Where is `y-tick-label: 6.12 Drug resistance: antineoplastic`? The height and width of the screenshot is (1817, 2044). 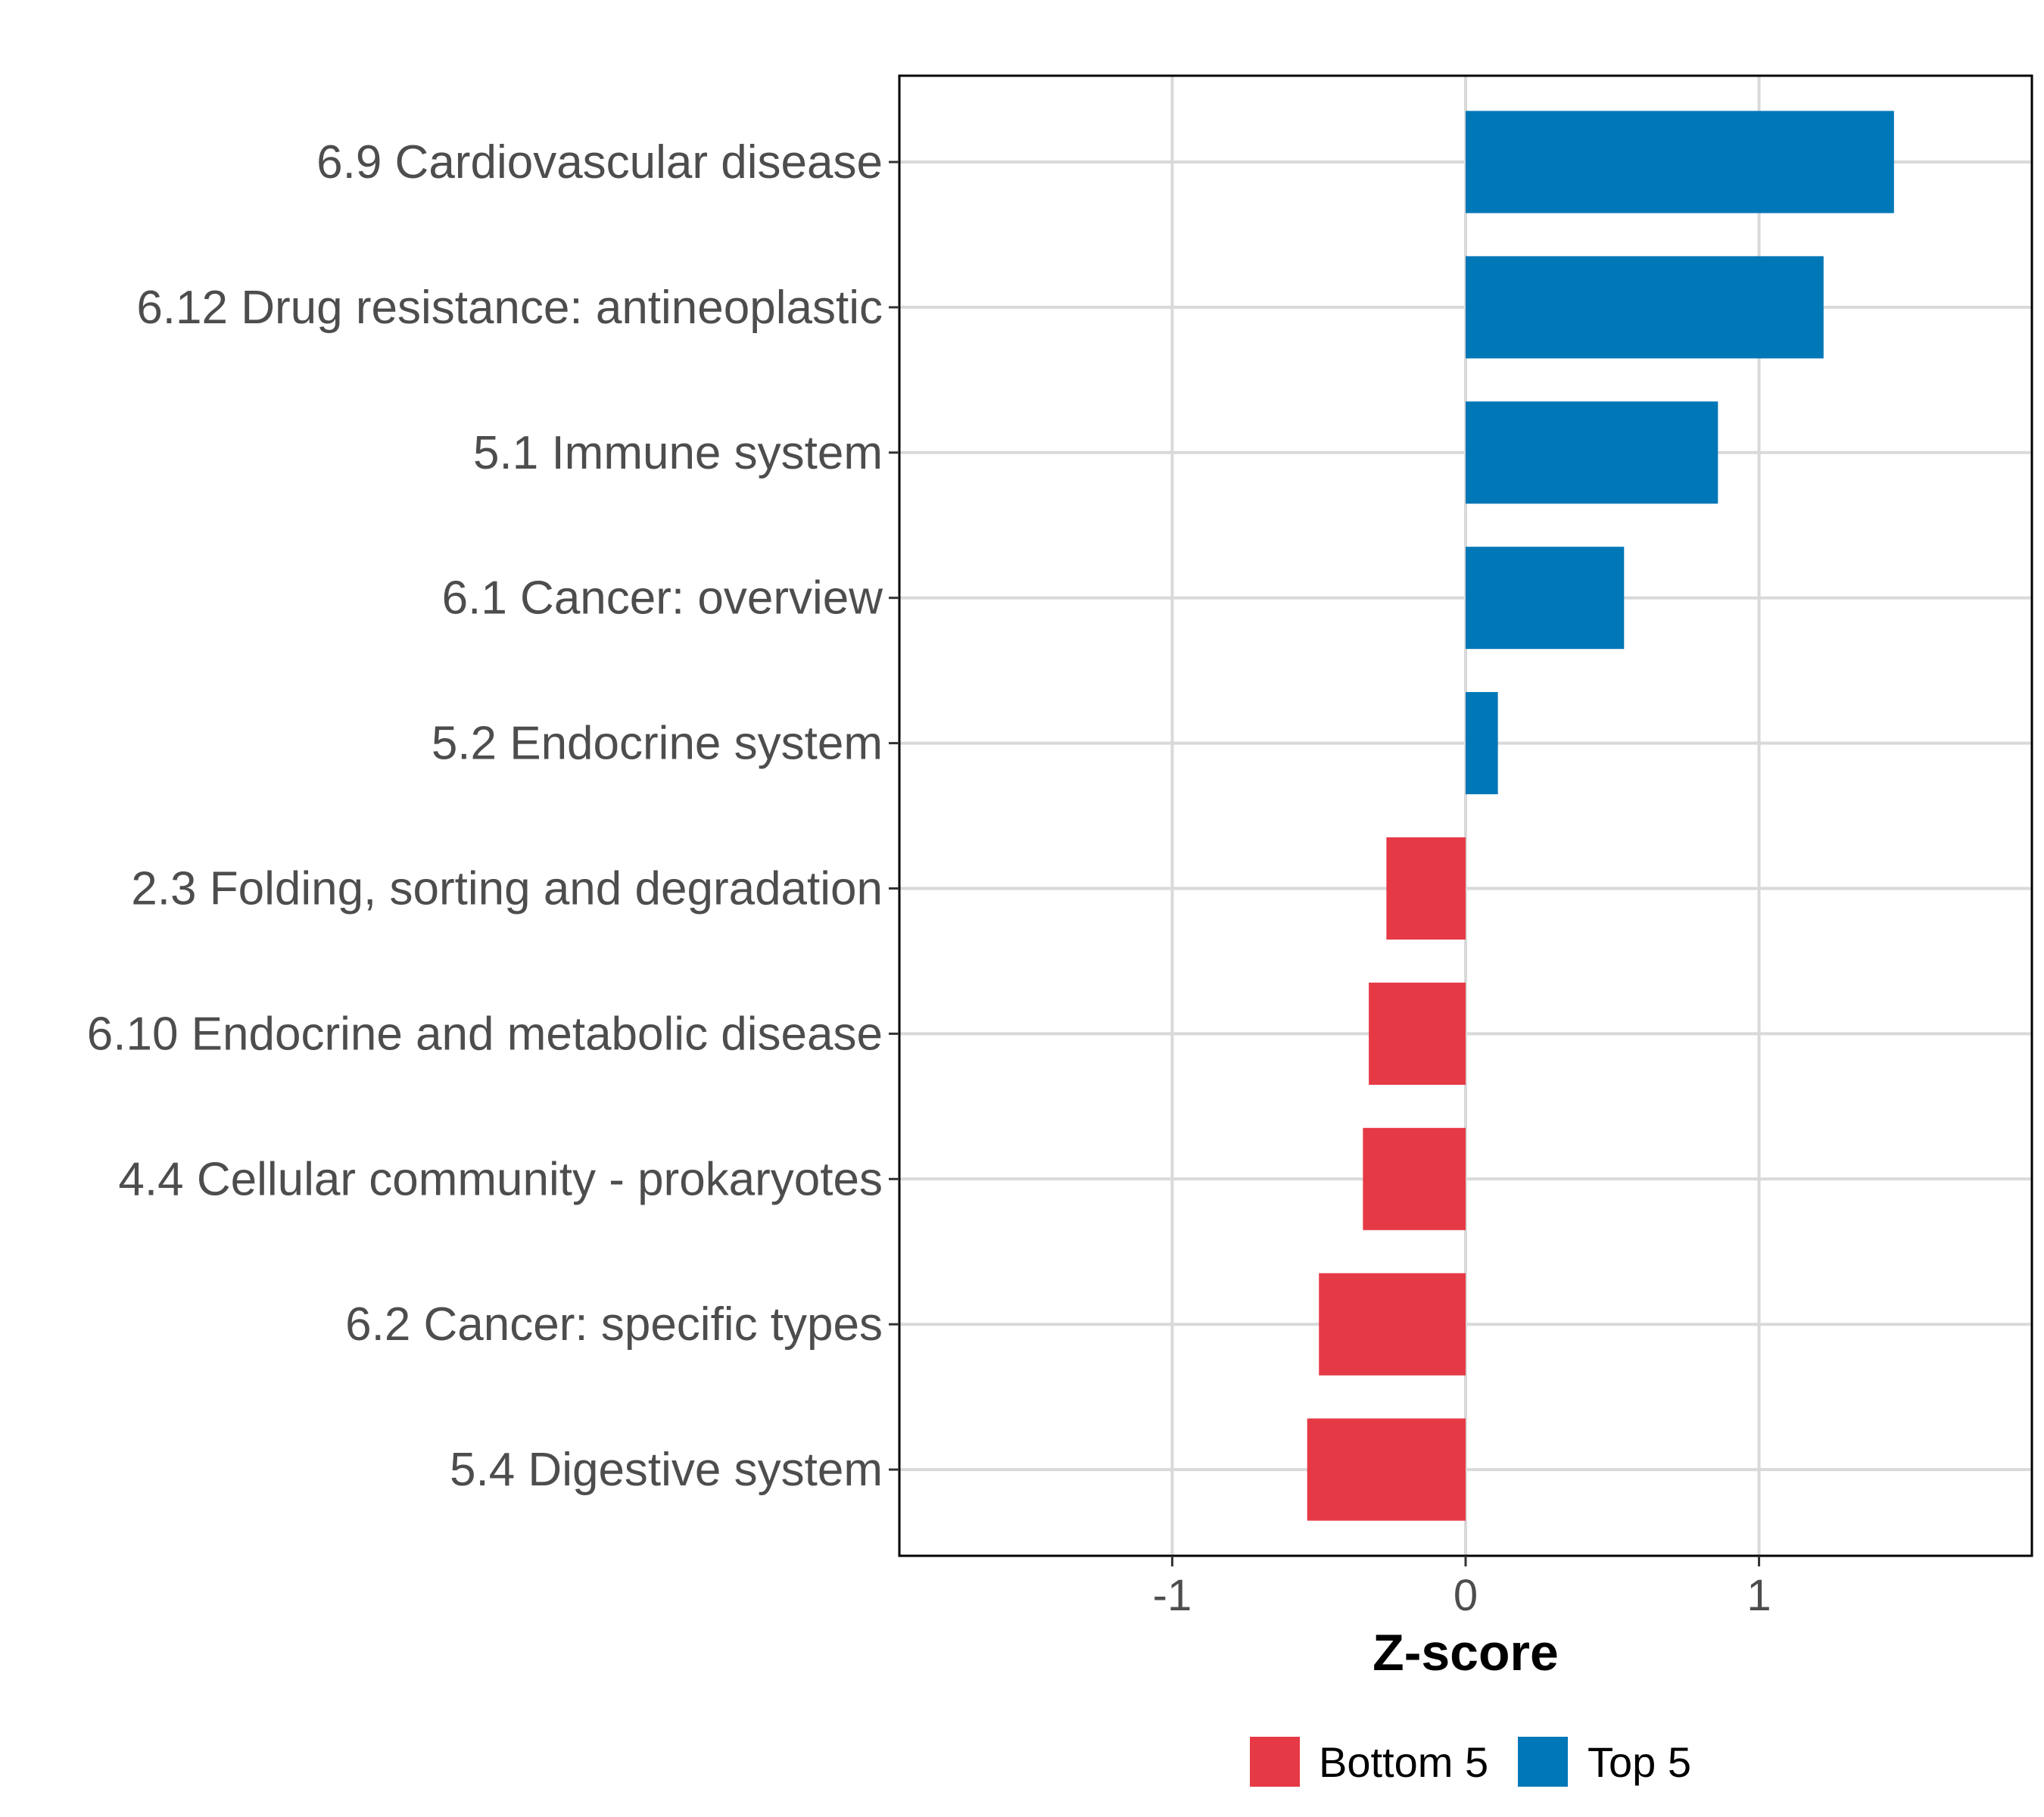
y-tick-label: 6.12 Drug resistance: antineoplastic is located at coordinates (509, 308).